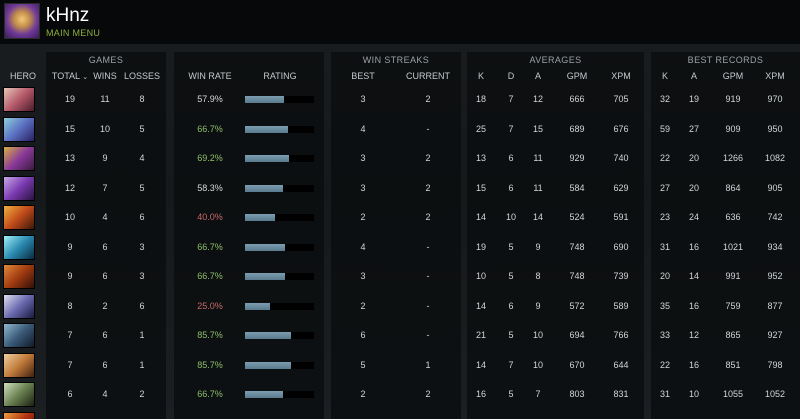  I want to click on cell-gpm: 748, so click(577, 246).